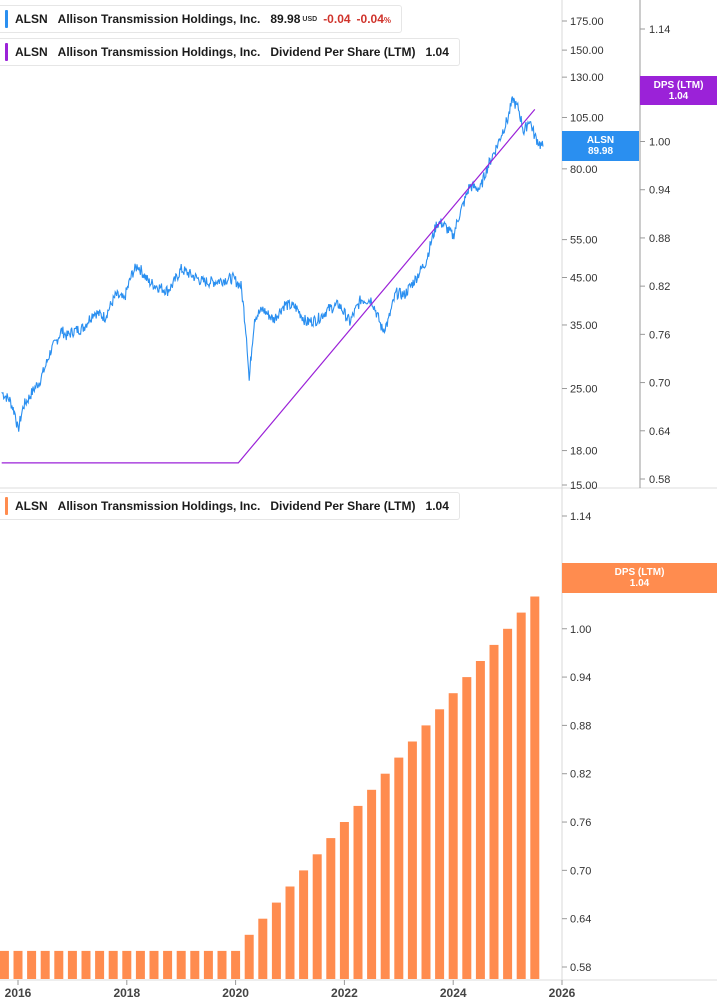  Describe the element at coordinates (584, 326) in the screenshot. I see `price-tick-label: 35.00` at that location.